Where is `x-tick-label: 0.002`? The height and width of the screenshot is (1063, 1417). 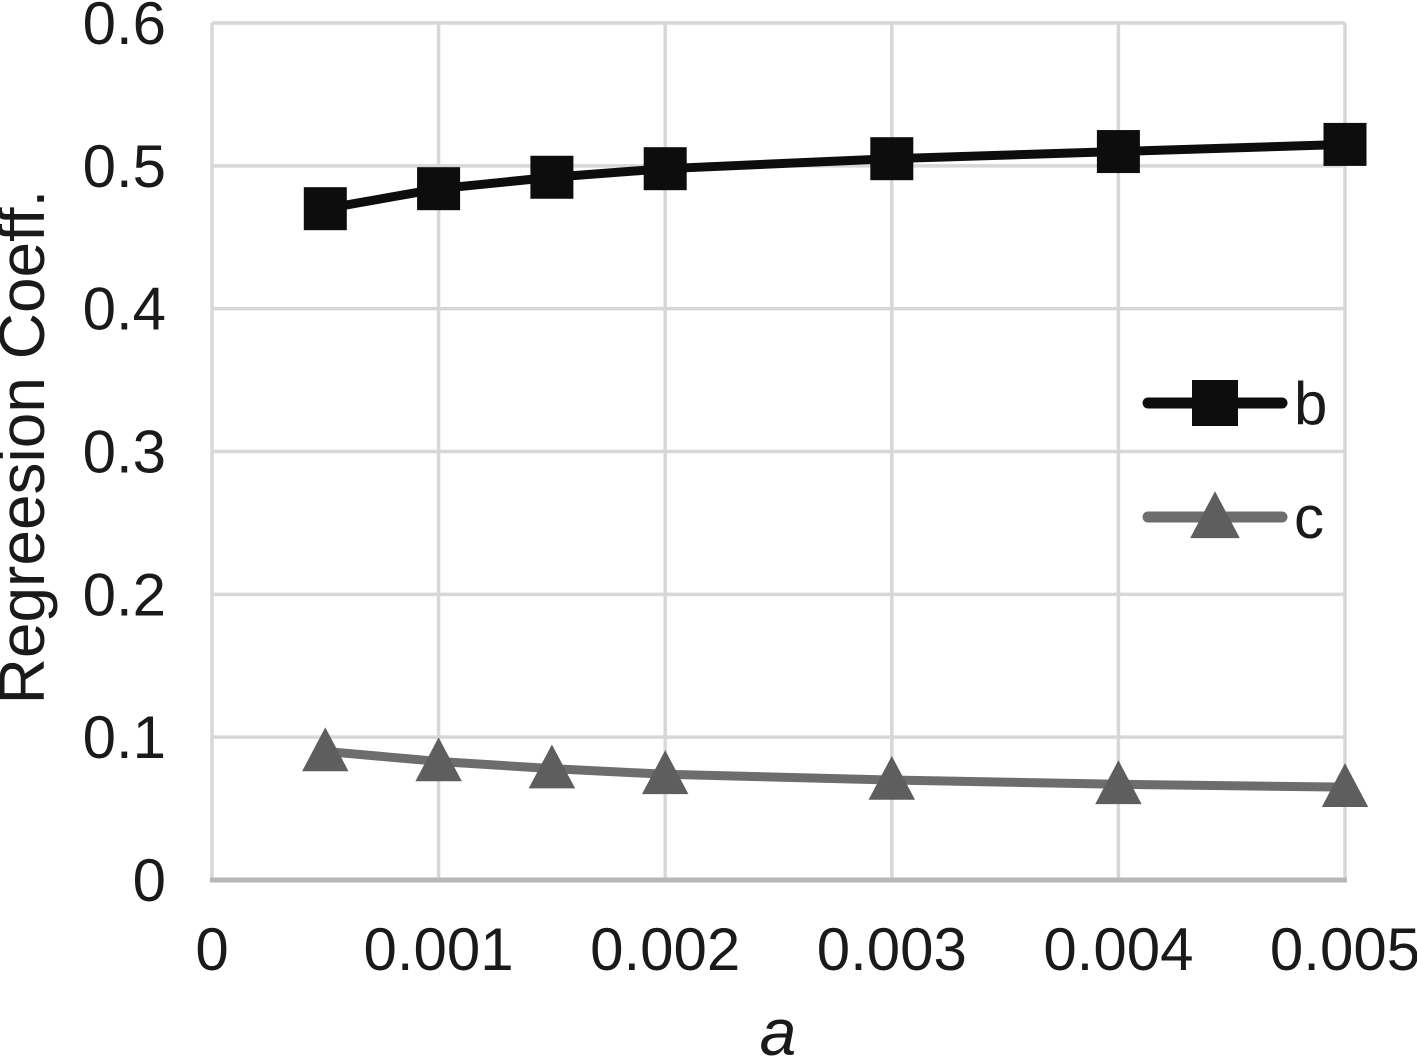 x-tick-label: 0.002 is located at coordinates (665, 949).